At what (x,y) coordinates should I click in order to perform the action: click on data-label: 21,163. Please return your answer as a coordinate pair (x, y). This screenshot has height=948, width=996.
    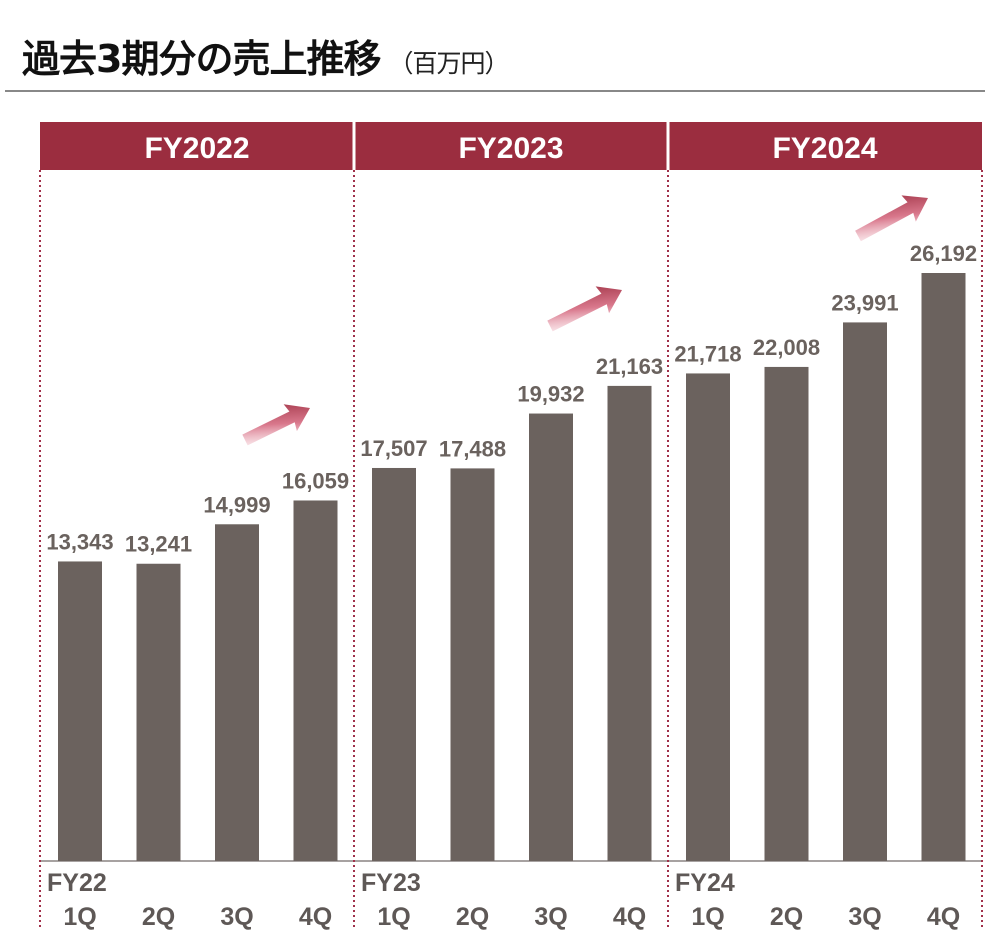
    Looking at the image, I should click on (629, 366).